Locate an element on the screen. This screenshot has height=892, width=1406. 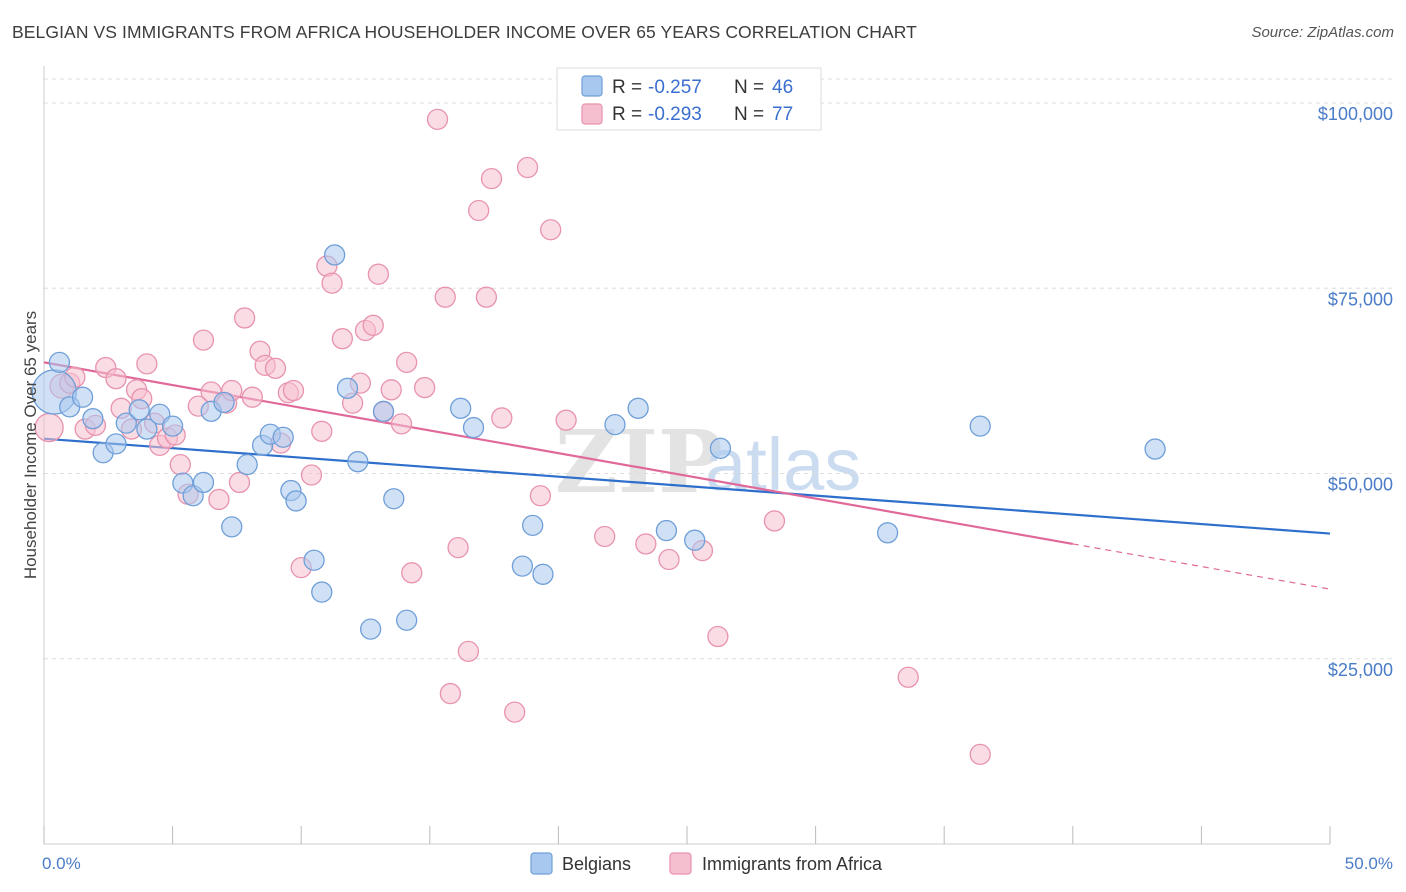
legend-n-value-belgians: 46 is located at coordinates (782, 87).